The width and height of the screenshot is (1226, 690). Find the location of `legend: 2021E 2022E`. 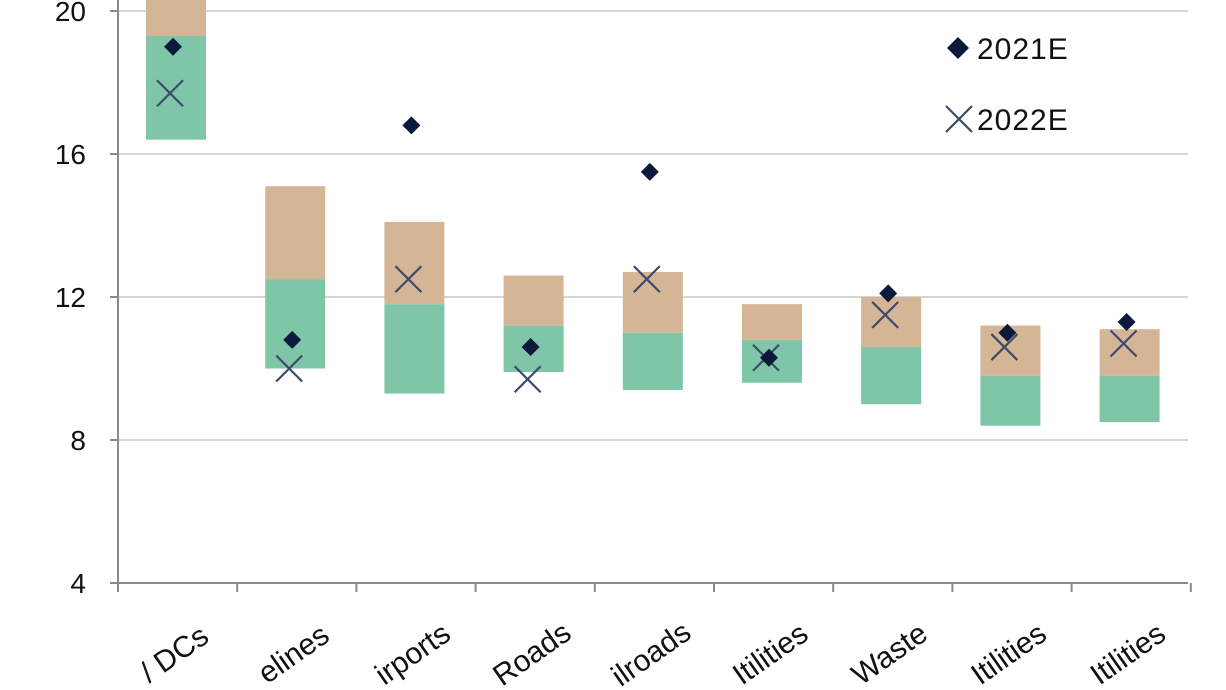

legend: 2021E 2022E is located at coordinates (1007, 85).